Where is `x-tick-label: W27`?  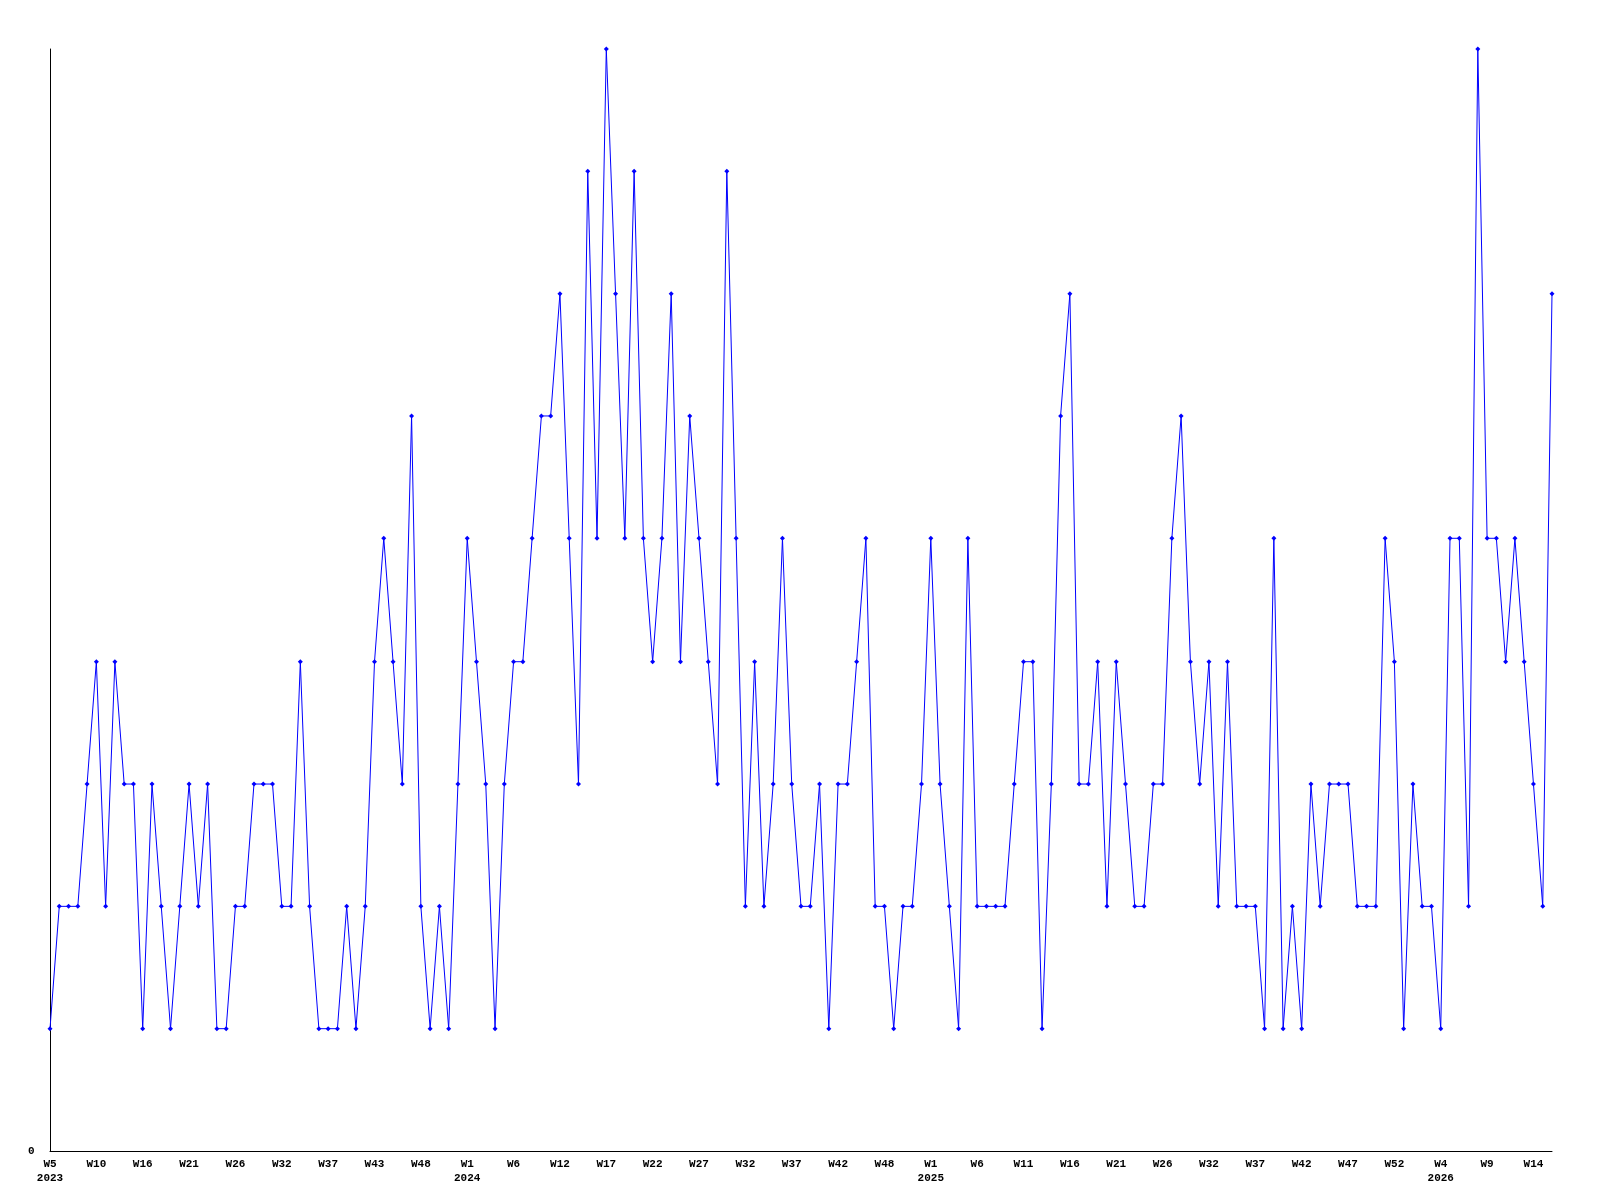
x-tick-label: W27 is located at coordinates (699, 1164).